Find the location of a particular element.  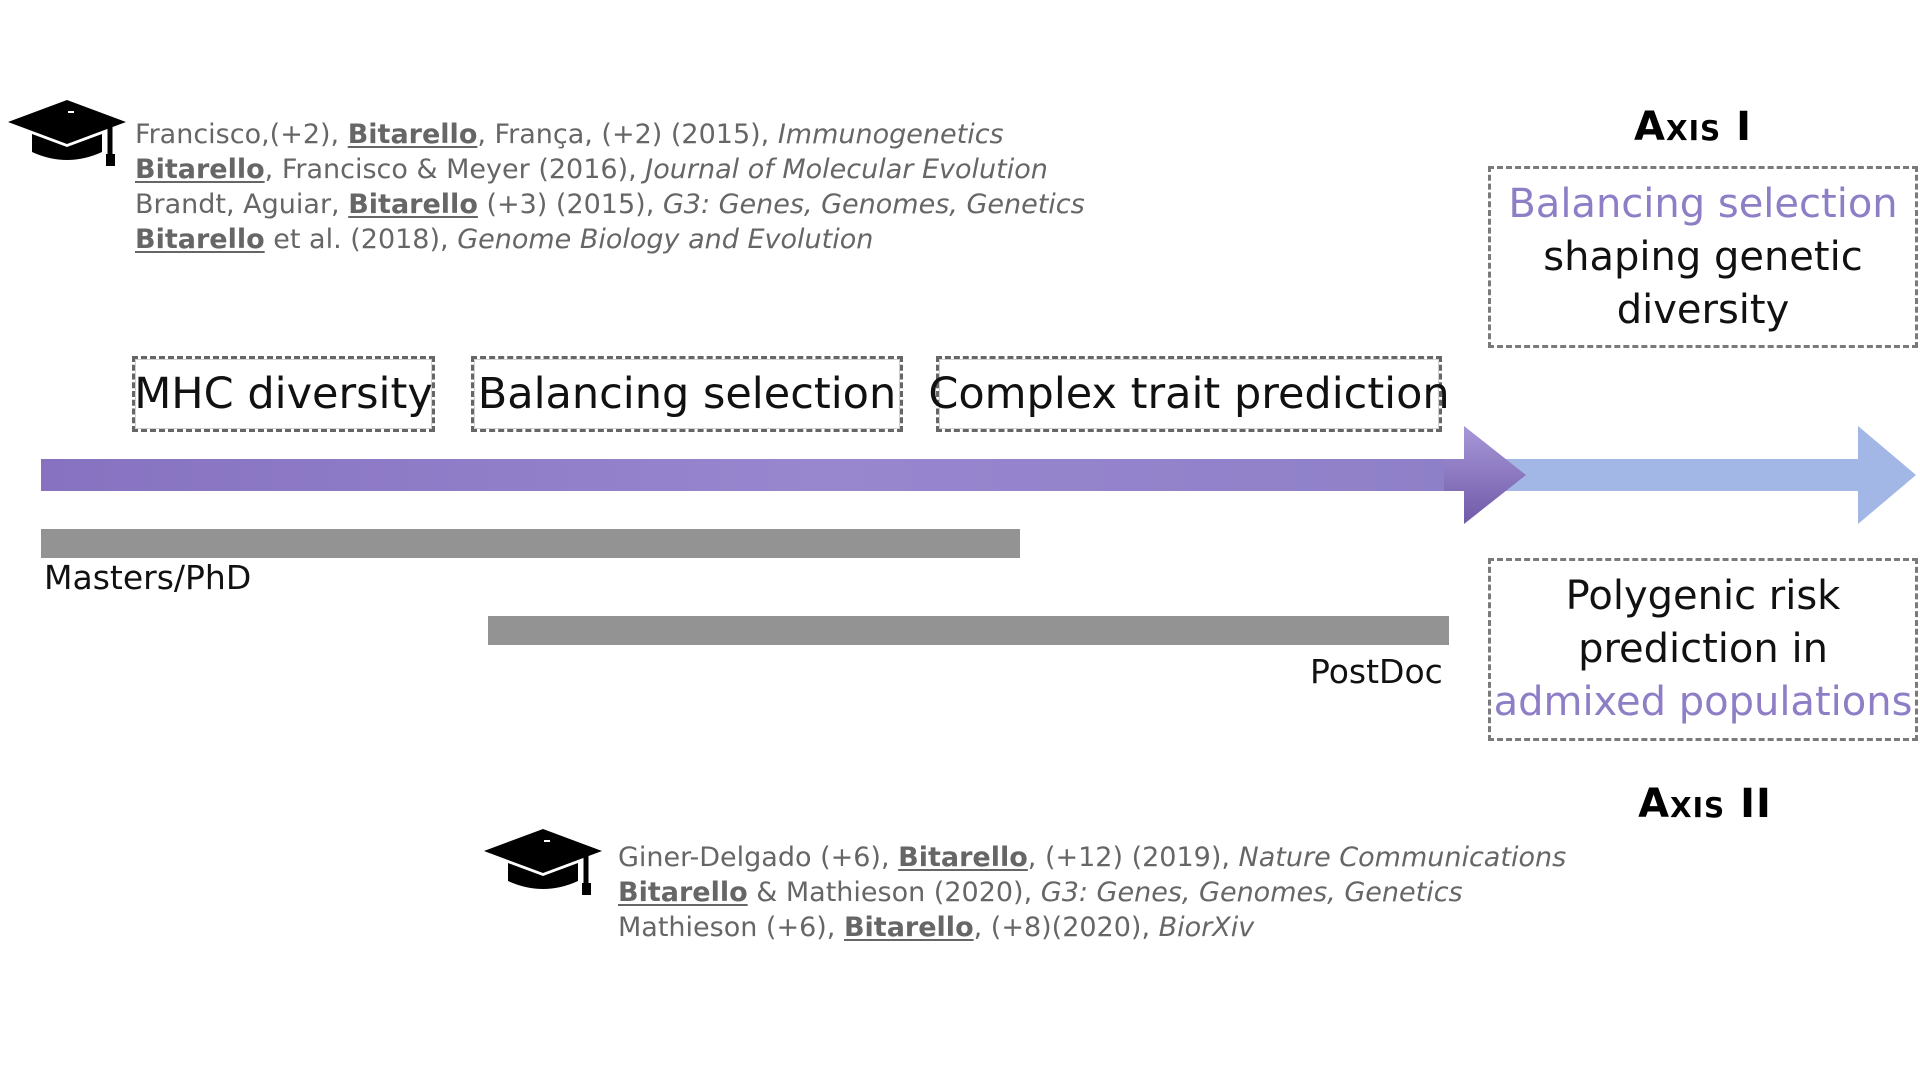

topic-label: Balancing selection is located at coordinates (687, 394).